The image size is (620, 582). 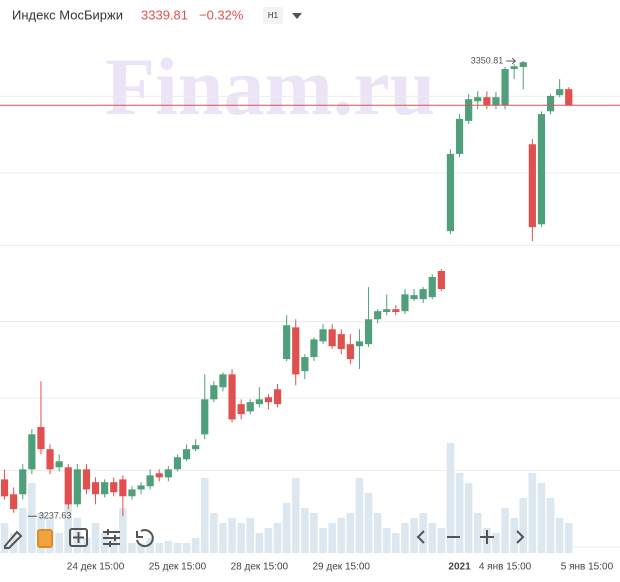 I want to click on interval-button, so click(x=273, y=15).